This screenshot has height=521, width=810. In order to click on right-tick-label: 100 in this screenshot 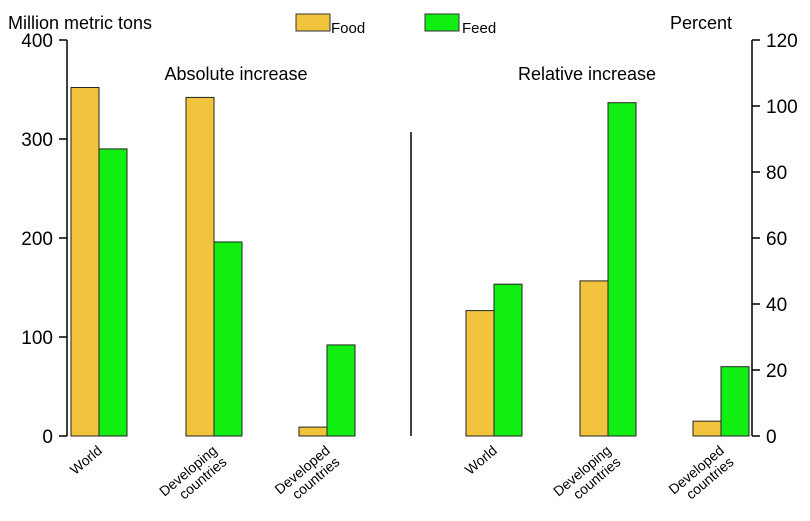, I will do `click(782, 107)`.